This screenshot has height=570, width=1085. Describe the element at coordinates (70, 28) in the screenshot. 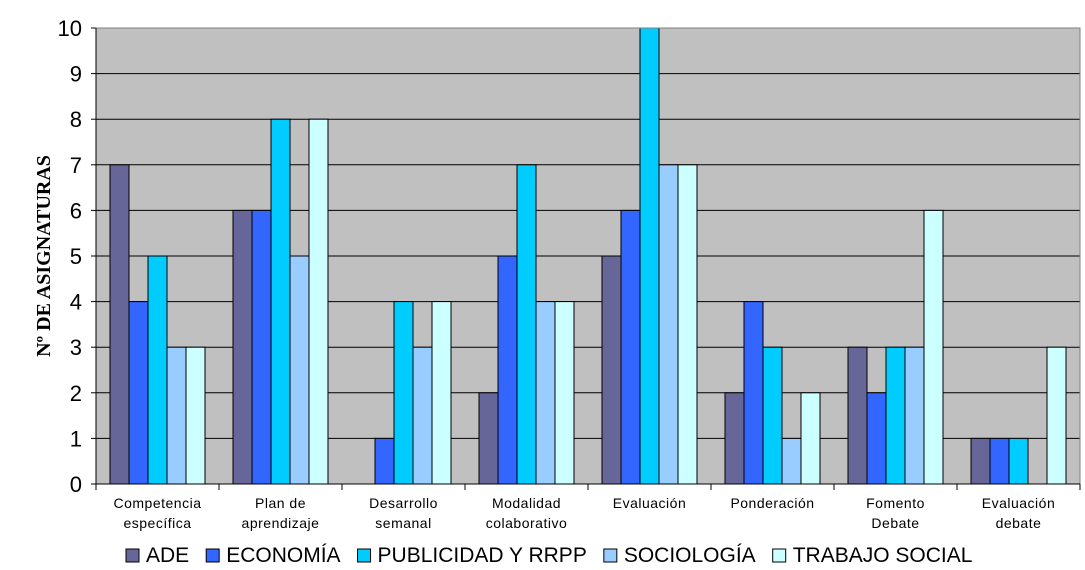

I see `y-tick-label: 10` at that location.